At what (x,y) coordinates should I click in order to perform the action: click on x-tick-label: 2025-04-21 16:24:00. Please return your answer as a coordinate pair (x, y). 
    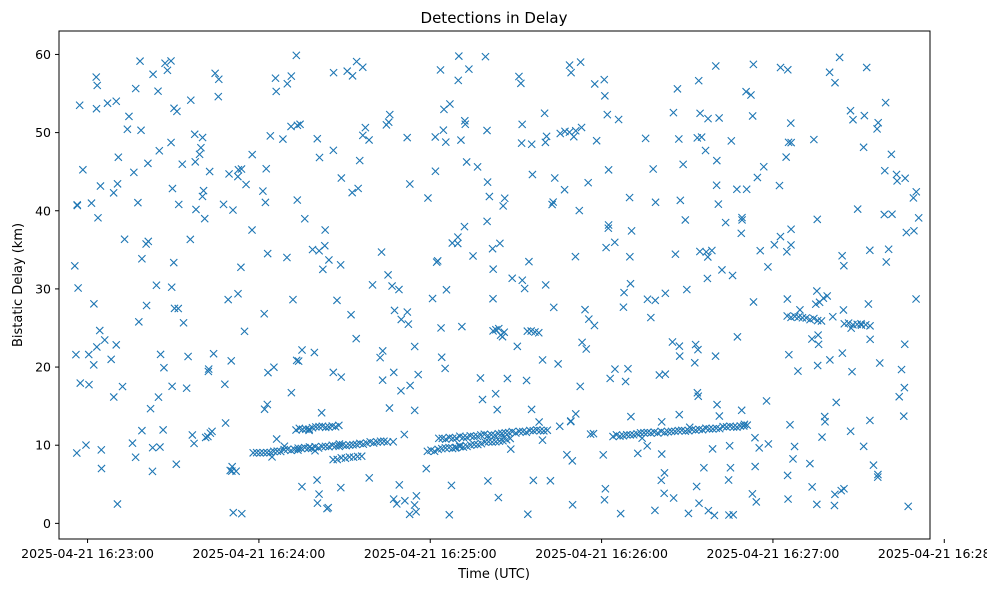
    Looking at the image, I should click on (259, 553).